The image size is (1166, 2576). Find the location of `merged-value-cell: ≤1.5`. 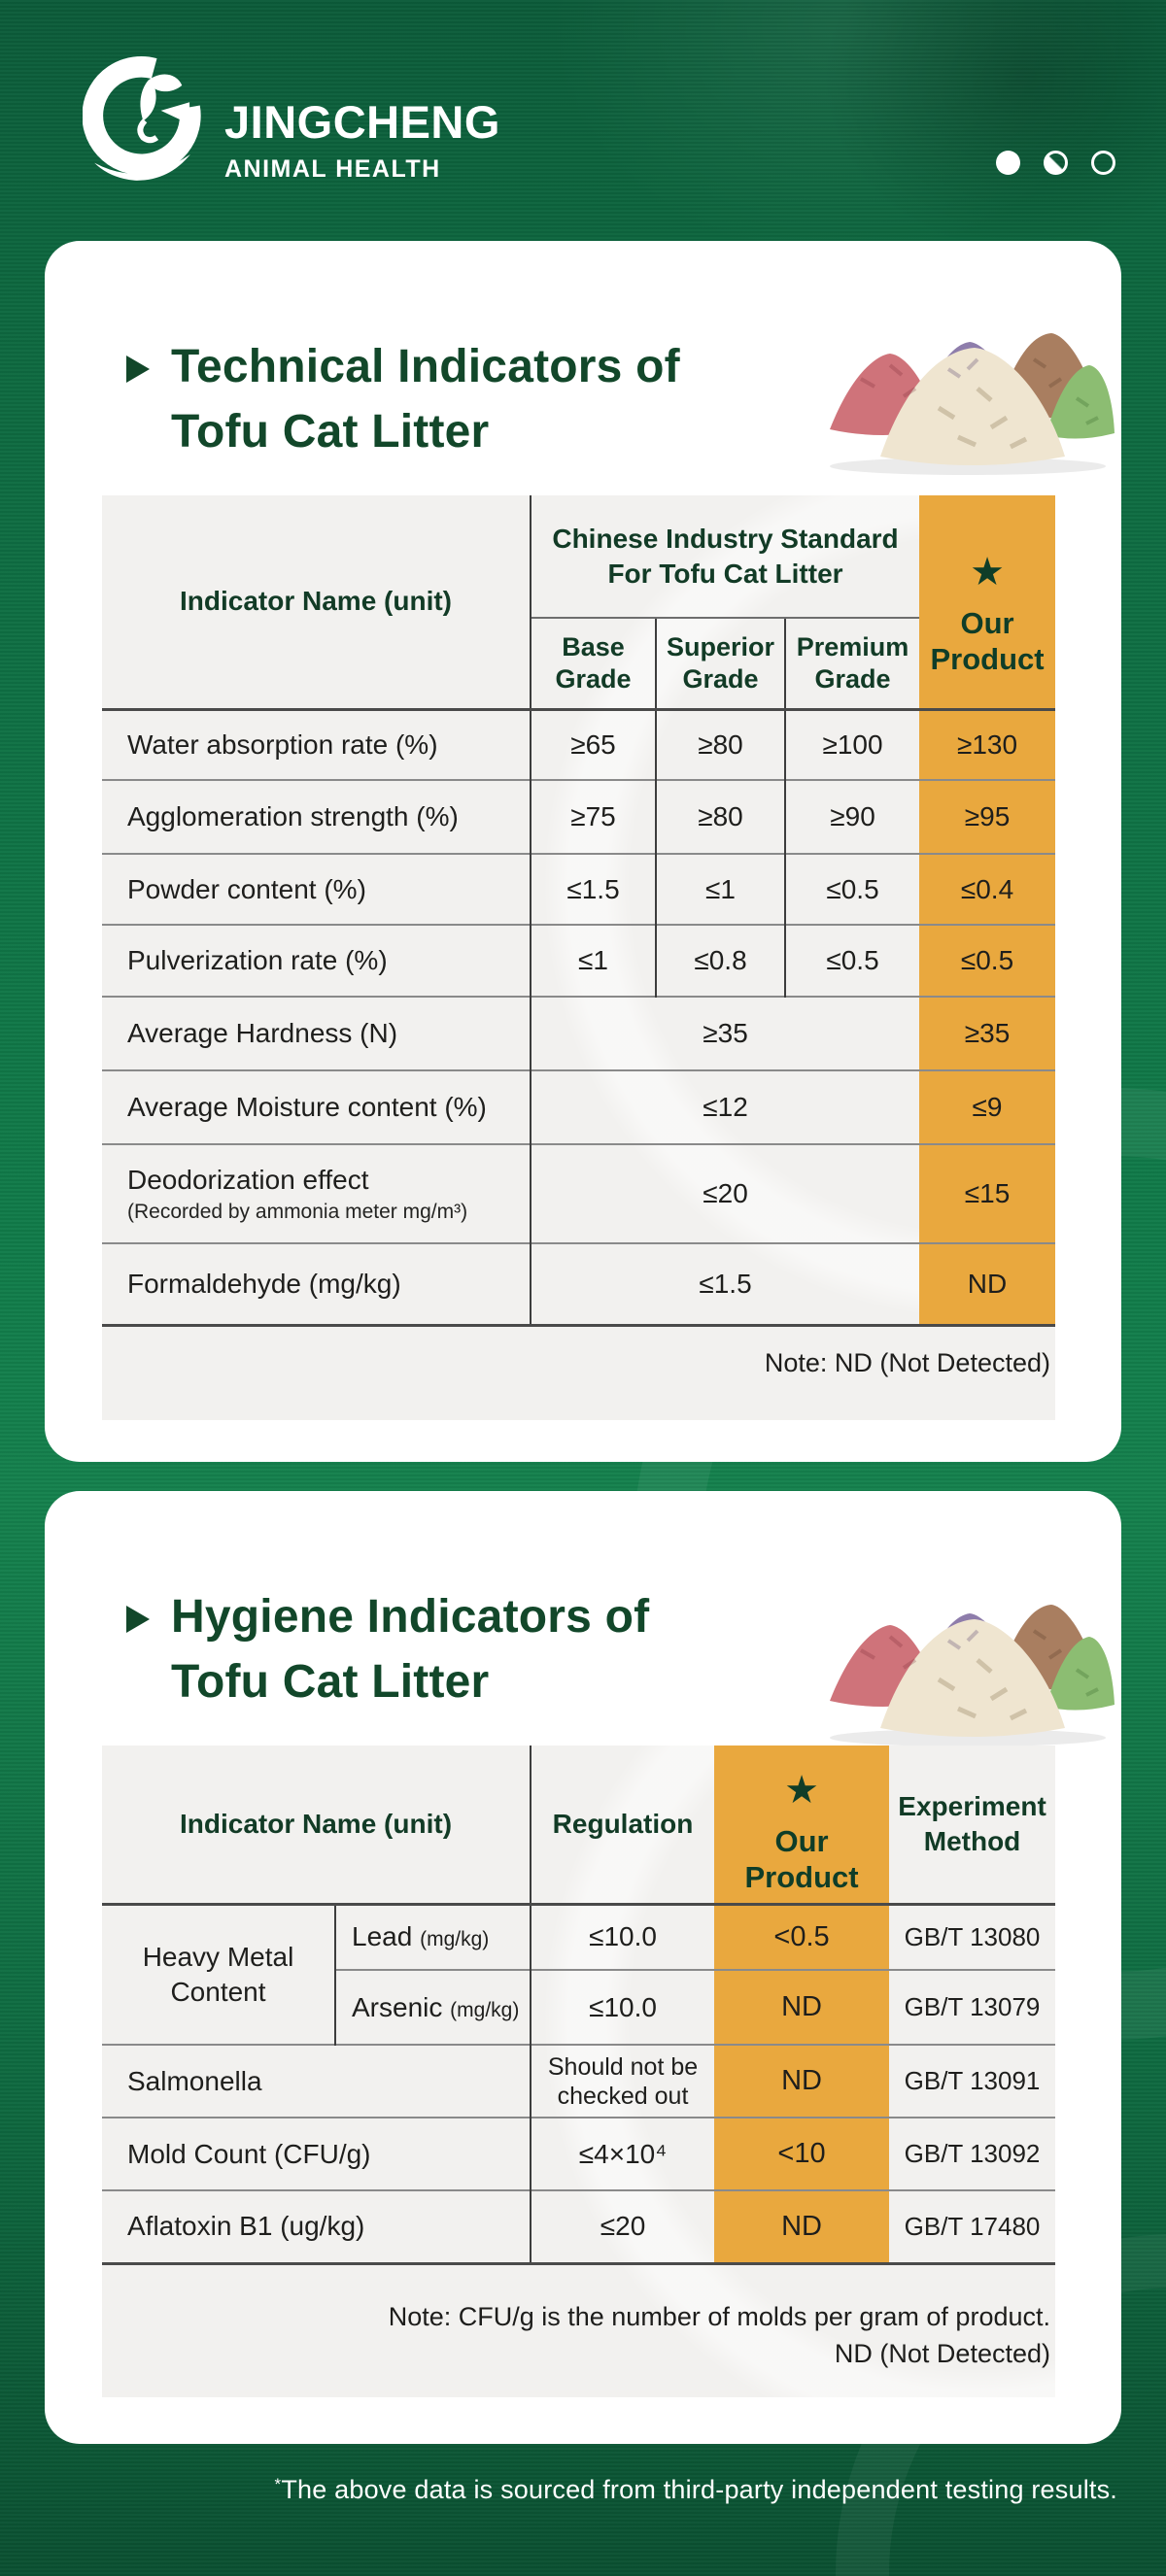

merged-value-cell: ≤1.5 is located at coordinates (725, 1284).